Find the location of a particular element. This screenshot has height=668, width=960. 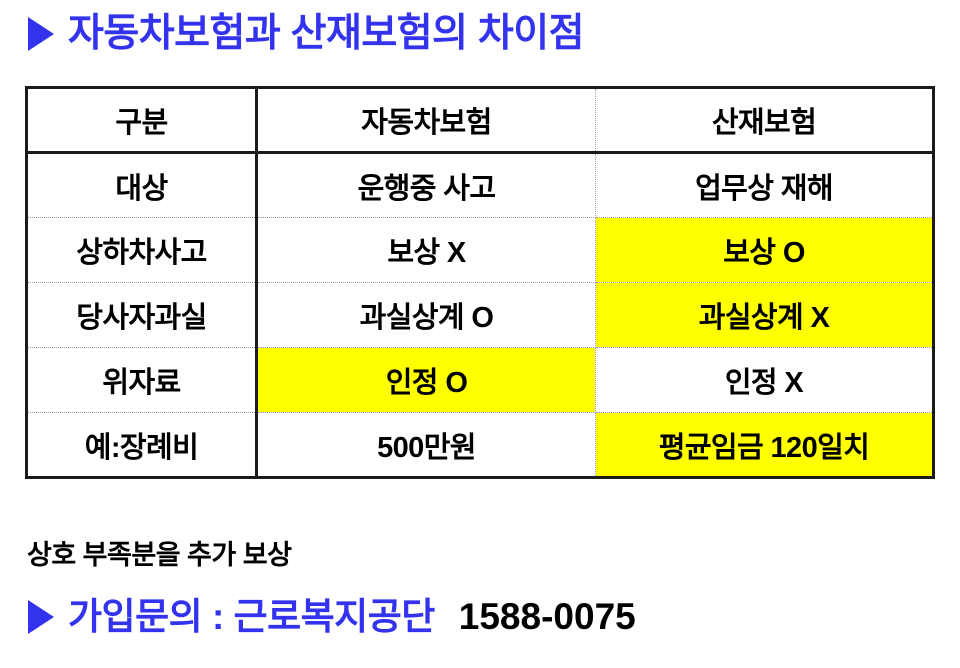

table-row: 예:장례비 500만원 평균임금 120일치 is located at coordinates (480, 445).